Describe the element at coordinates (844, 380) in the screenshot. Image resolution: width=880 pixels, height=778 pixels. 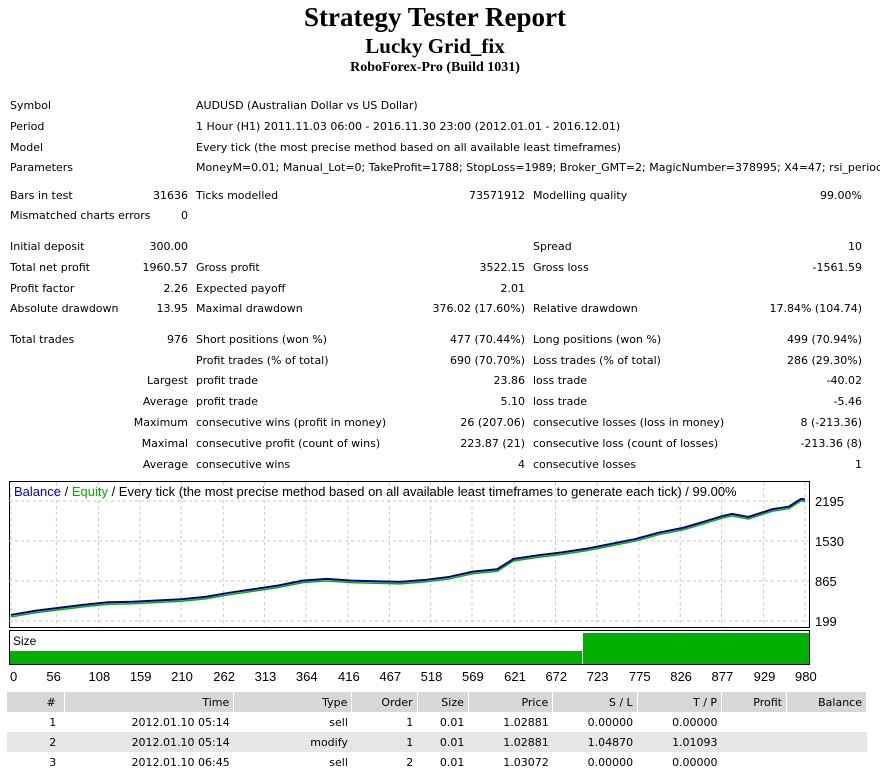
I see `stat-value: -40.02` at that location.